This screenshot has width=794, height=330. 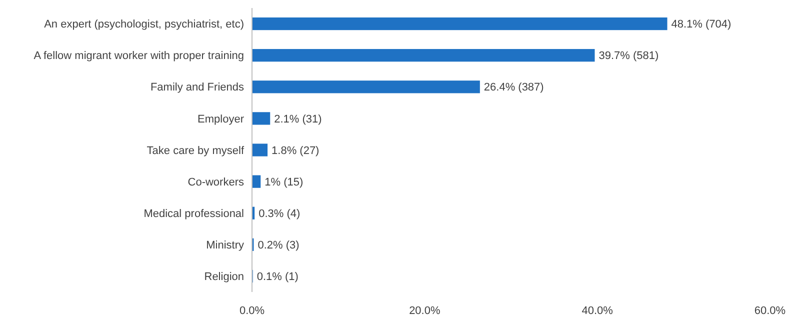 I want to click on y-tick-label: Co-workers, so click(x=216, y=182).